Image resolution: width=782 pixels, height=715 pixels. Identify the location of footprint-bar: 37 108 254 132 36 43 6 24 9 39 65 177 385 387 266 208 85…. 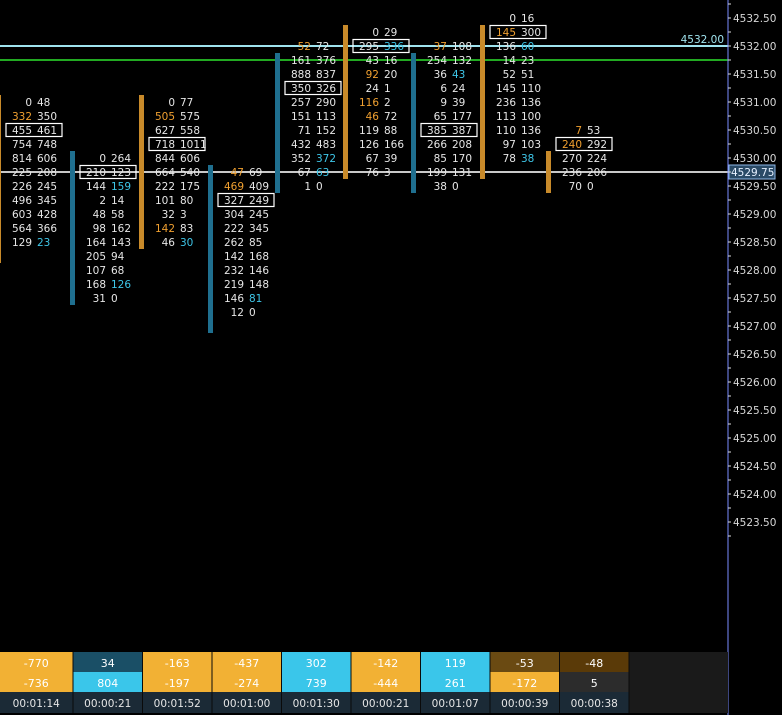
(444, 117).